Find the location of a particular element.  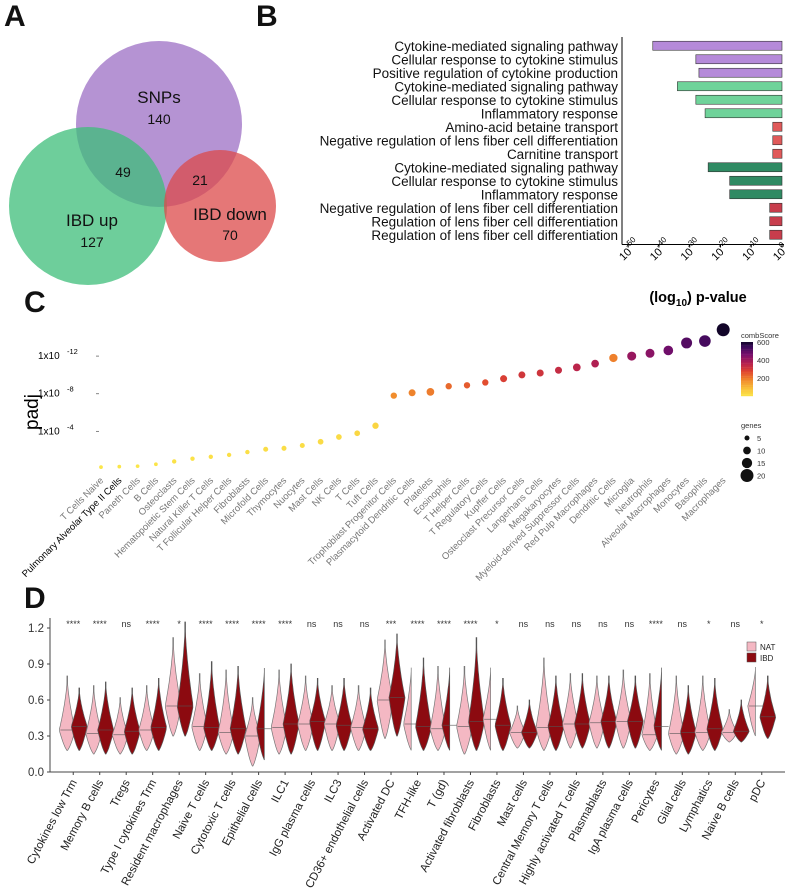

x-tick-exponent: 0 is located at coordinates (782, 245).